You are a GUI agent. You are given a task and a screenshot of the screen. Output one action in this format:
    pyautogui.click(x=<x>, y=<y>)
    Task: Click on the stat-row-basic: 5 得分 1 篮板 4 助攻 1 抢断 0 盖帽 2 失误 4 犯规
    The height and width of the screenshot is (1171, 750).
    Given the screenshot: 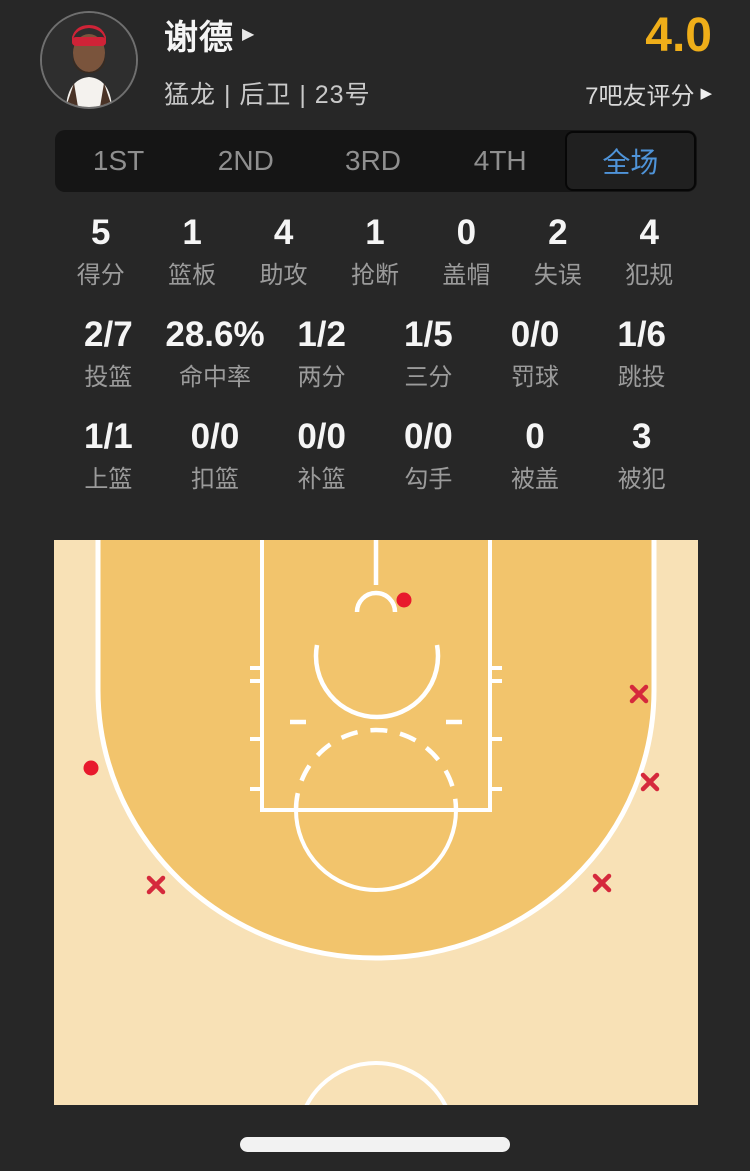 What is the action you would take?
    pyautogui.click(x=375, y=252)
    